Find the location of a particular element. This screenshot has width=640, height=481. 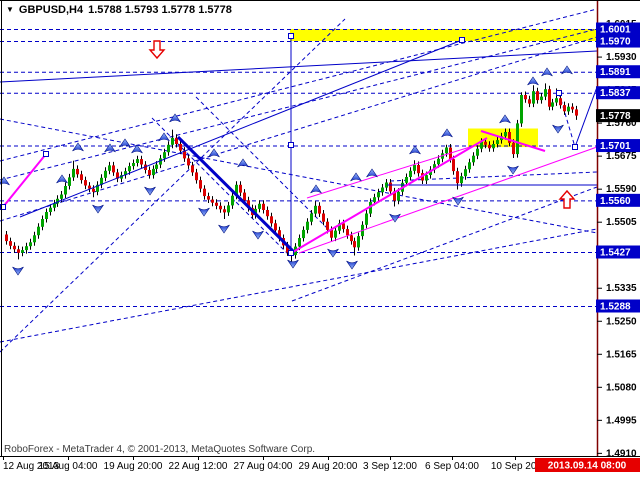

red-arrow-down-icon is located at coordinates (157, 50).